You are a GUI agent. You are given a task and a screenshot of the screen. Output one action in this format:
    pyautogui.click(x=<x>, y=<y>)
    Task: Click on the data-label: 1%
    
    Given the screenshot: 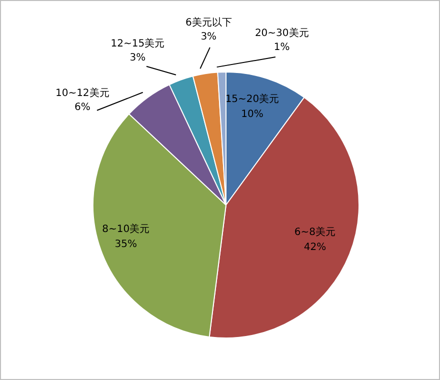 What is the action you would take?
    pyautogui.click(x=282, y=48)
    